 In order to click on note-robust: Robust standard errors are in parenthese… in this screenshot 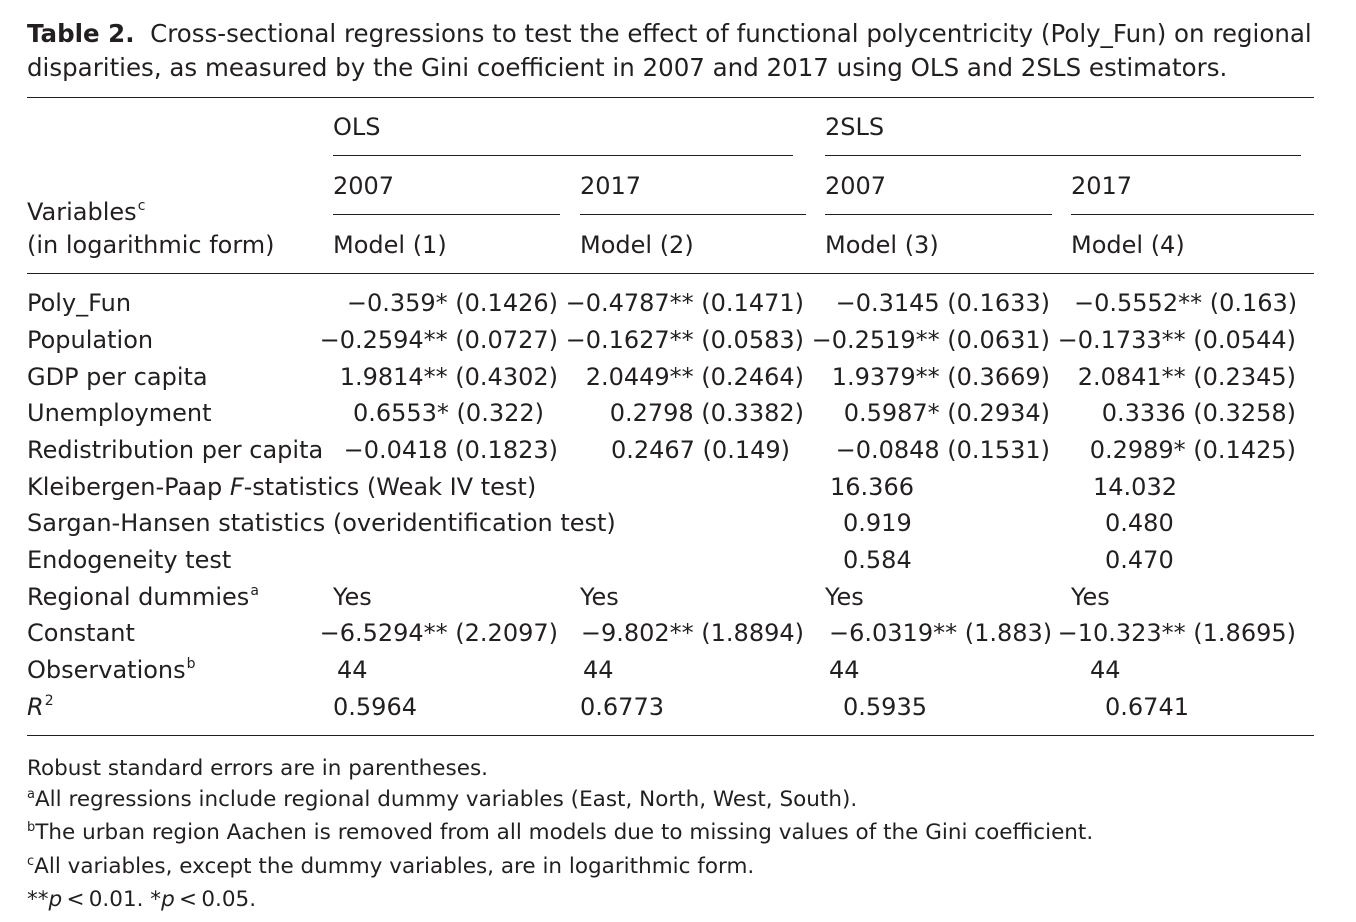, I will do `click(257, 768)`.